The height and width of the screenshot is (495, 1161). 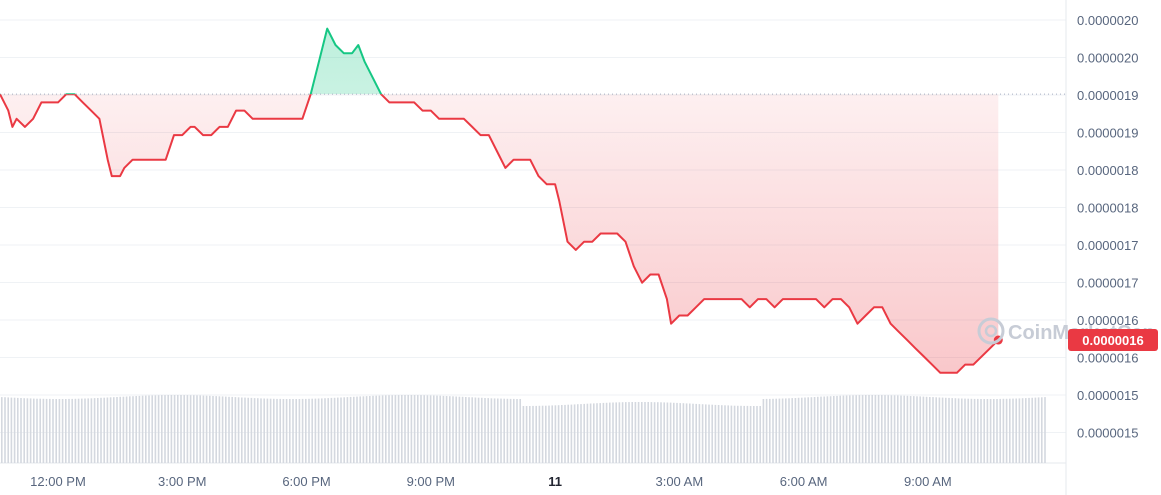 What do you see at coordinates (991, 331) in the screenshot?
I see `coinmarketcap-logo-icon` at bounding box center [991, 331].